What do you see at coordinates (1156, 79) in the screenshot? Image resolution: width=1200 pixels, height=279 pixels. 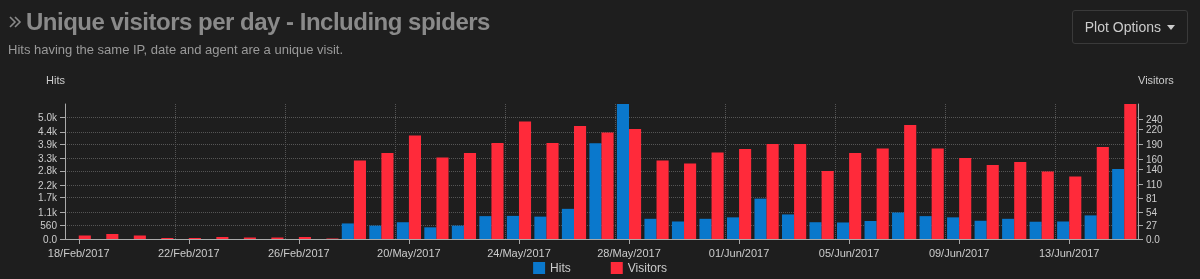 I see `y2-axis-title: Visitors` at bounding box center [1156, 79].